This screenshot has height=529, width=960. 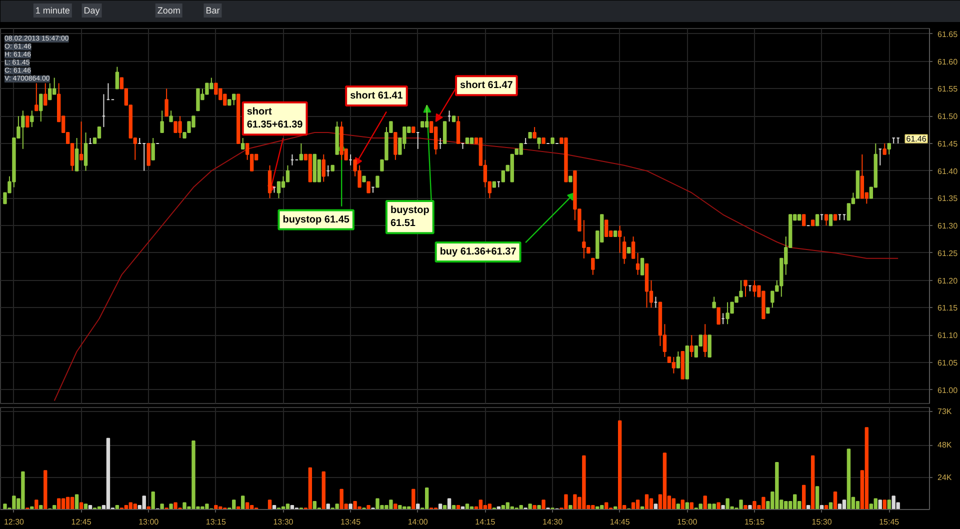 I want to click on annotation: short 61.47, so click(x=487, y=86).